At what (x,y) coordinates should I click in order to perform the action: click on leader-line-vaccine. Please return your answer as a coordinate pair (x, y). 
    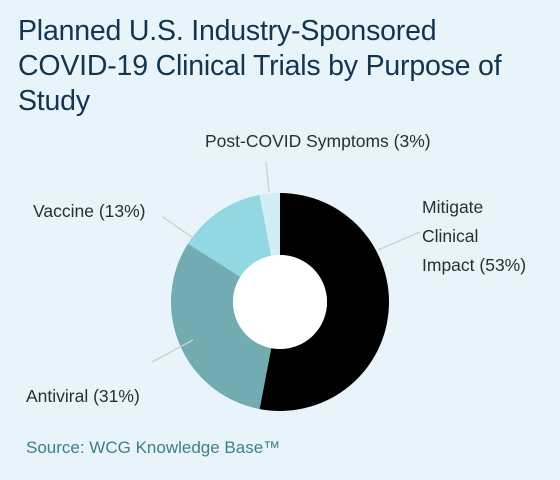
    Looking at the image, I should click on (179, 228).